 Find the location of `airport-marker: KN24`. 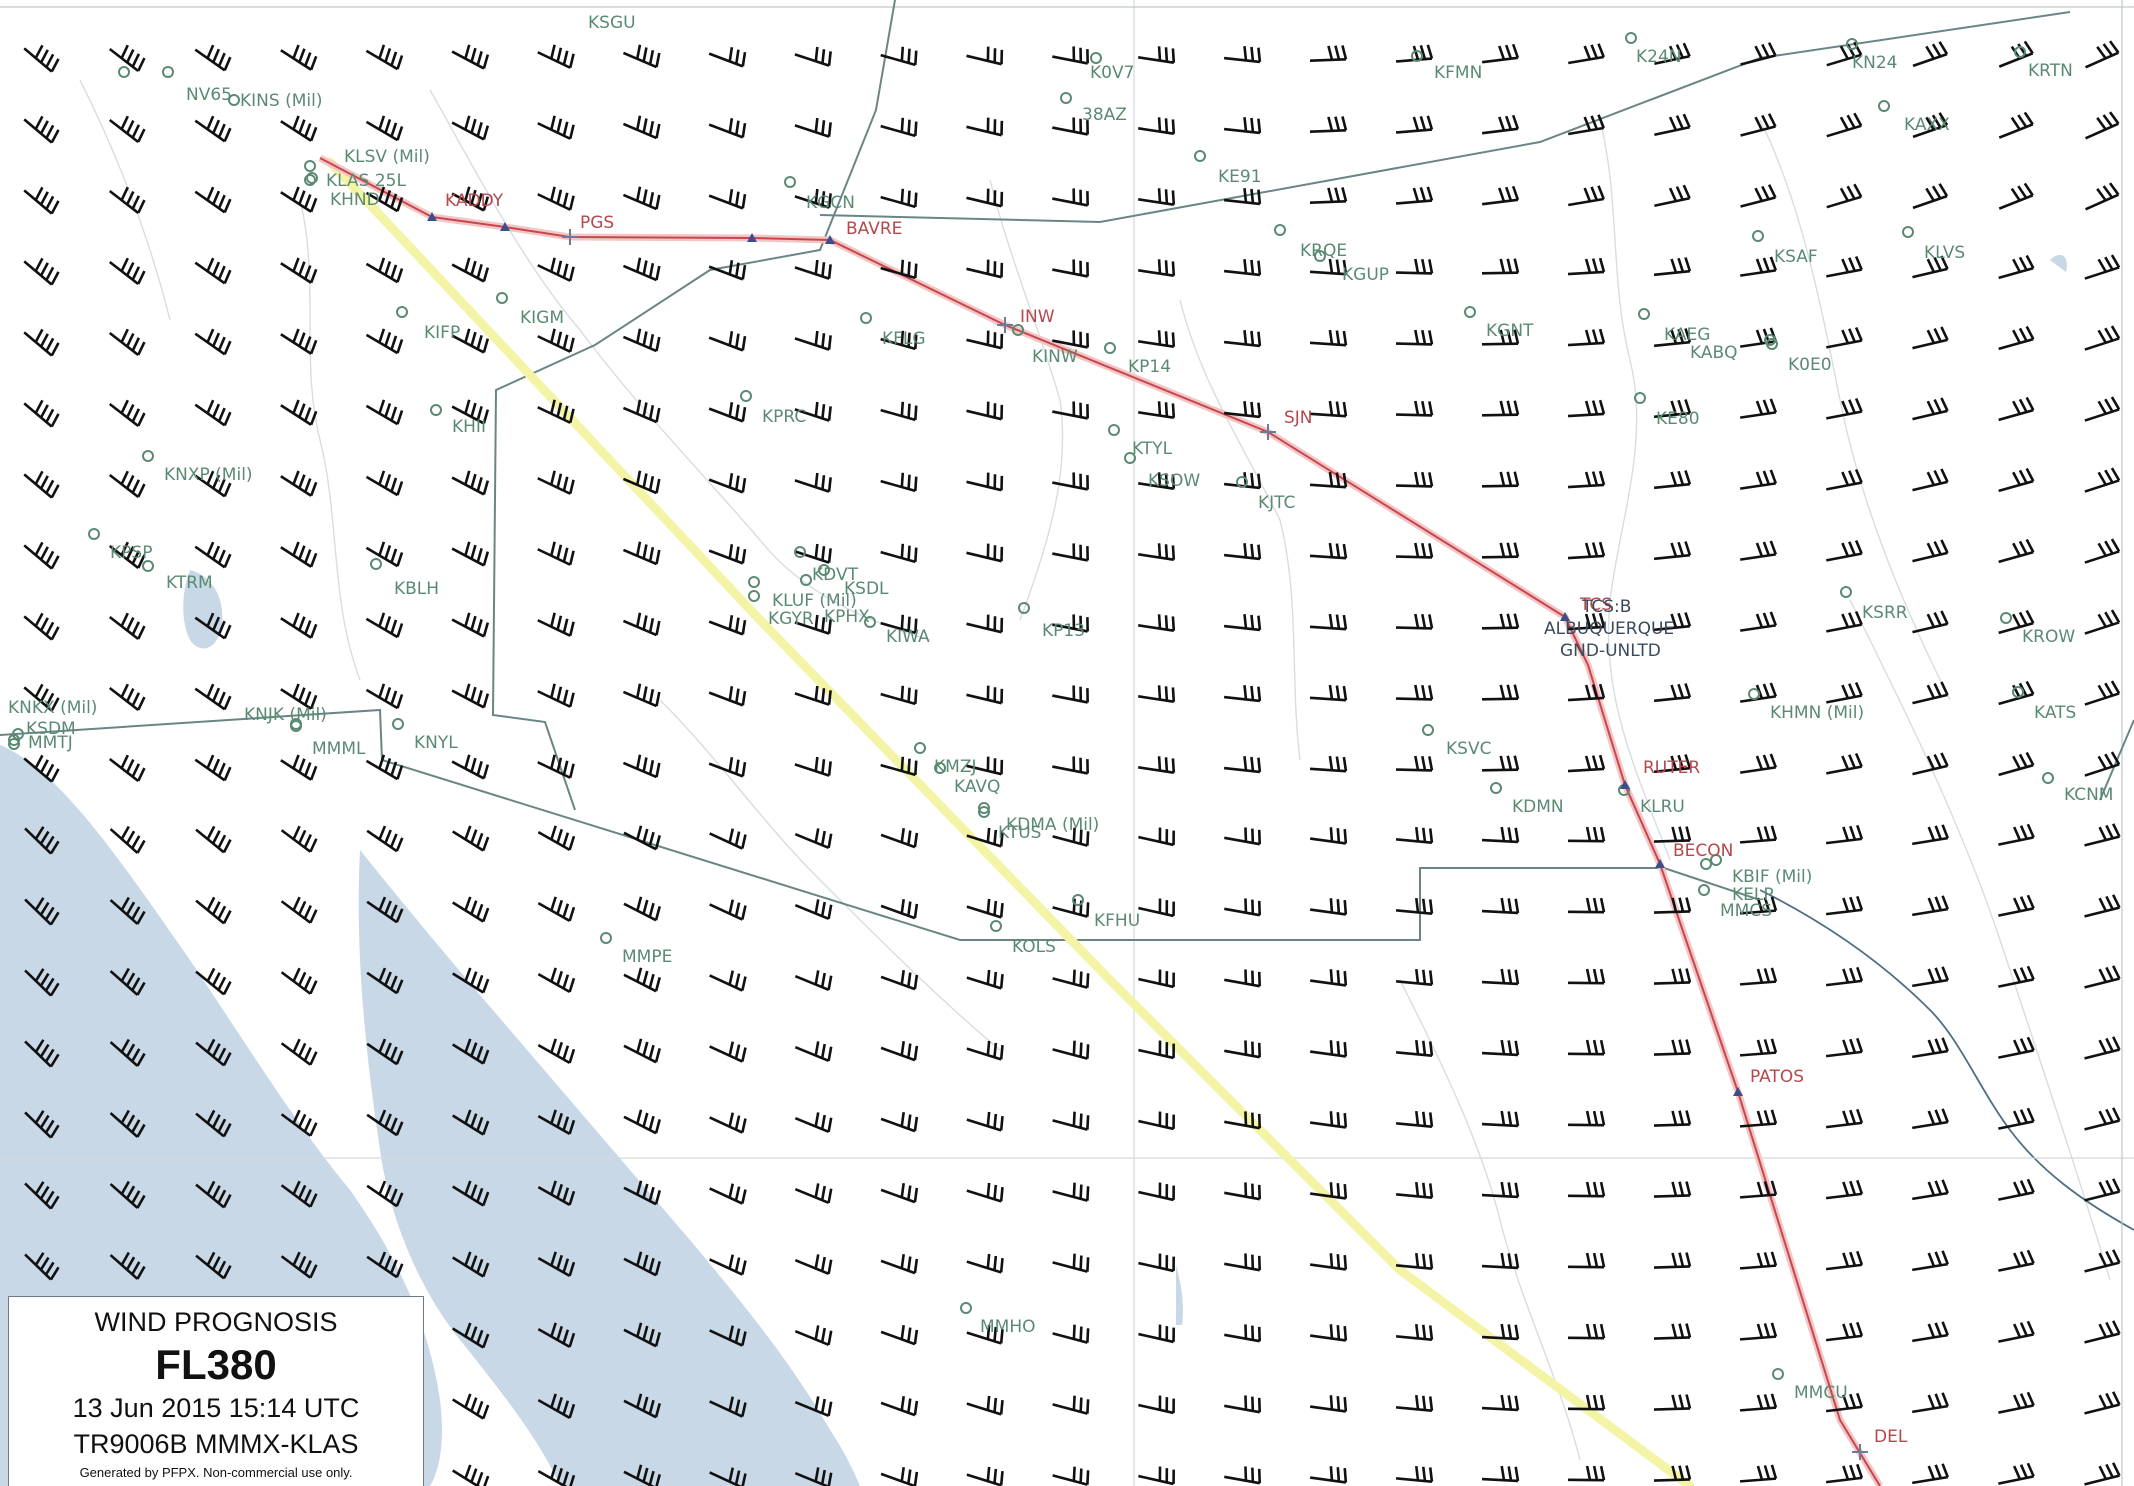

airport-marker: KN24 is located at coordinates (1872, 55).